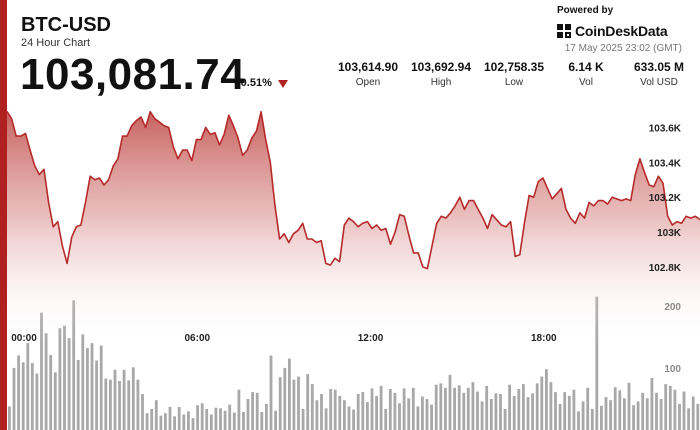 The image size is (700, 430). Describe the element at coordinates (371, 338) in the screenshot. I see `x-tick-label: 12:00` at that location.